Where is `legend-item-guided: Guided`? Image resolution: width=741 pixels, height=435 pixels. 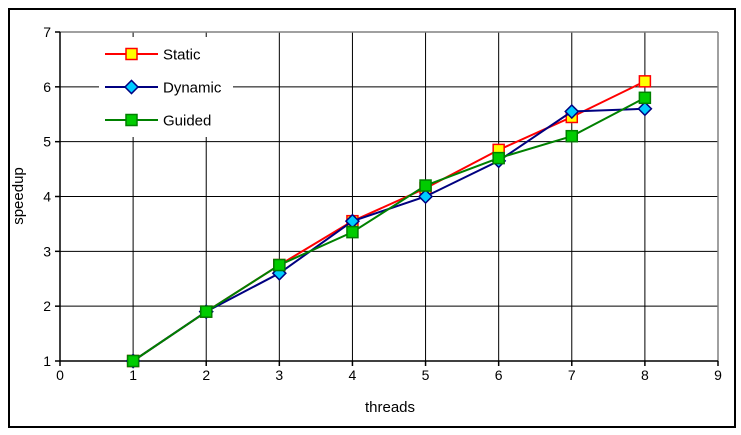
legend-item-guided: Guided is located at coordinates (158, 121).